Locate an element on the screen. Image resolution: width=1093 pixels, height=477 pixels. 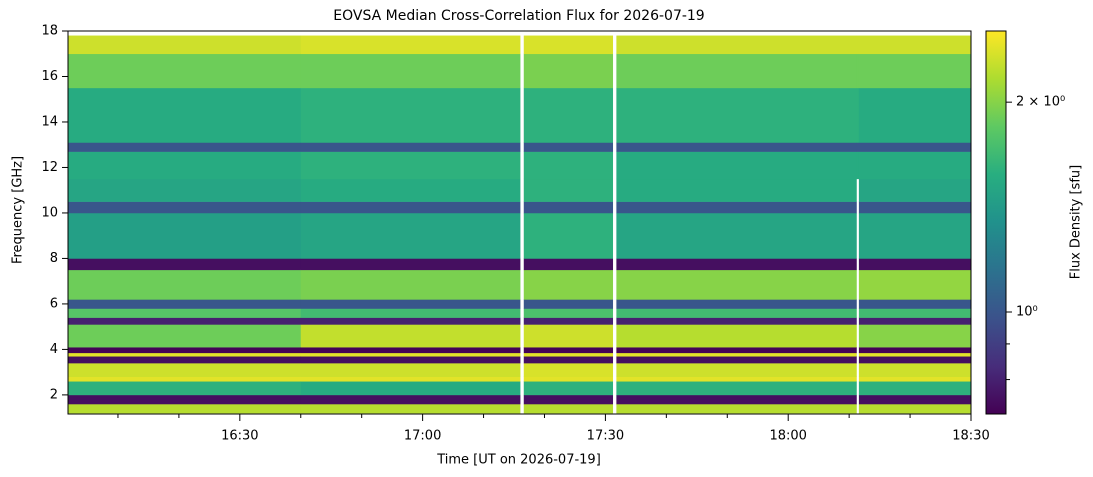
colorbar-tick-label: 2 × 10⁰ is located at coordinates (1040, 102).